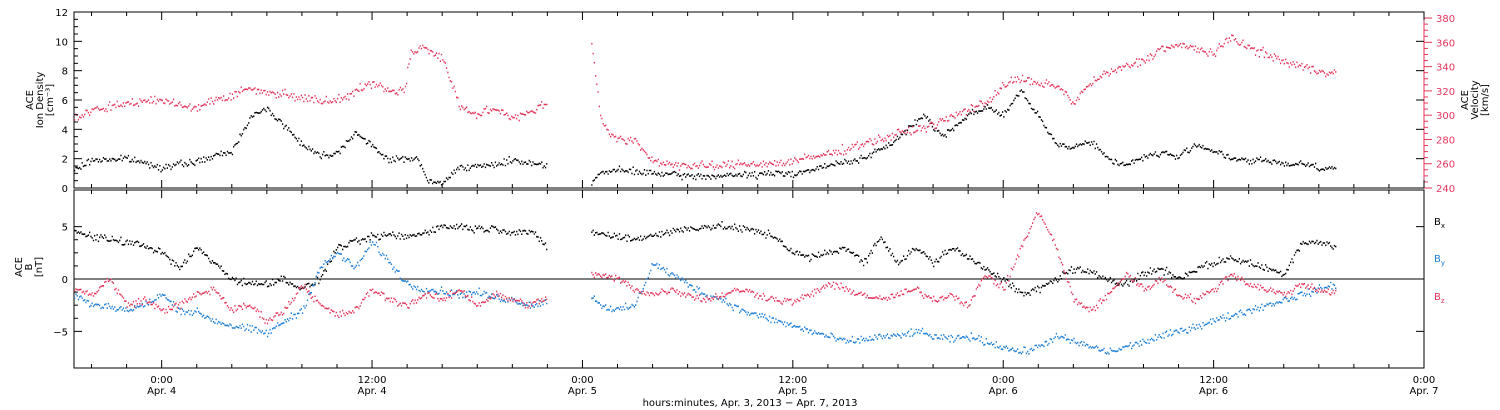 The height and width of the screenshot is (410, 1500). Describe the element at coordinates (65, 130) in the screenshot. I see `density-y-tick-label: 4` at that location.